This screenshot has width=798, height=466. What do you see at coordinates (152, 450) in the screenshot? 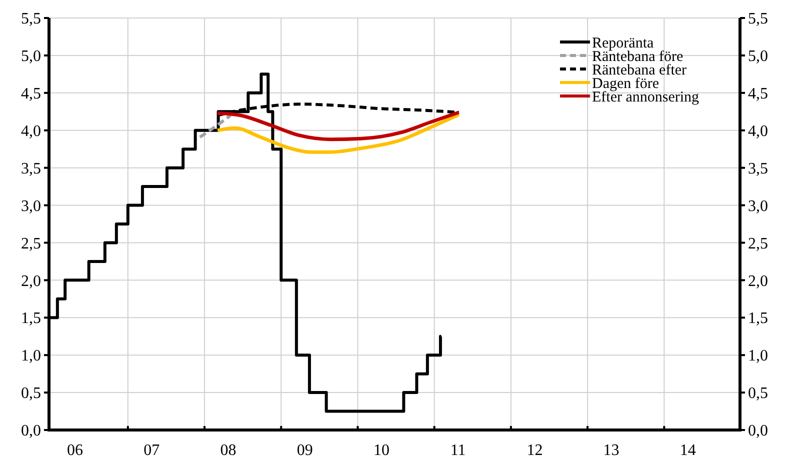
I see `x-tick-label: 07` at bounding box center [152, 450].